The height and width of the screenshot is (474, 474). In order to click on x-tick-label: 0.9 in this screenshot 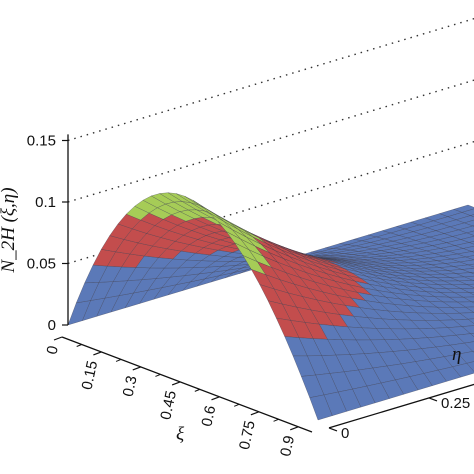, I will do `click(287, 446)`.